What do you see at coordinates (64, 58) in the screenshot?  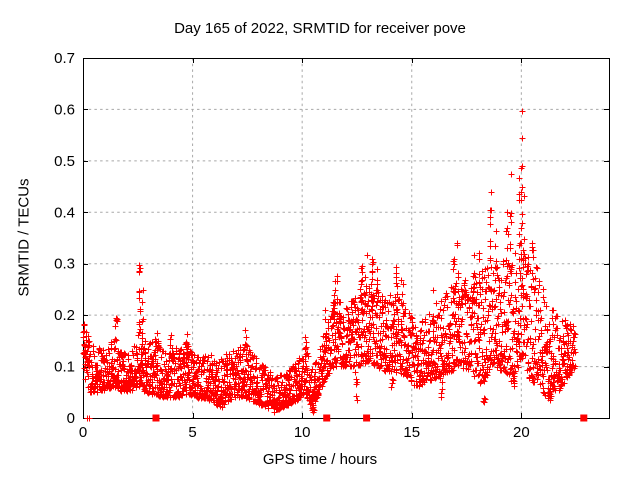 I see `y-tick-label: 0.7` at bounding box center [64, 58].